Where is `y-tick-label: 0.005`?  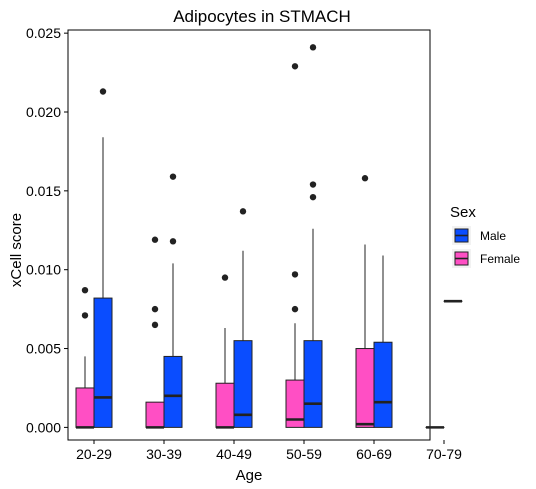
y-tick-label: 0.005 is located at coordinates (43, 349).